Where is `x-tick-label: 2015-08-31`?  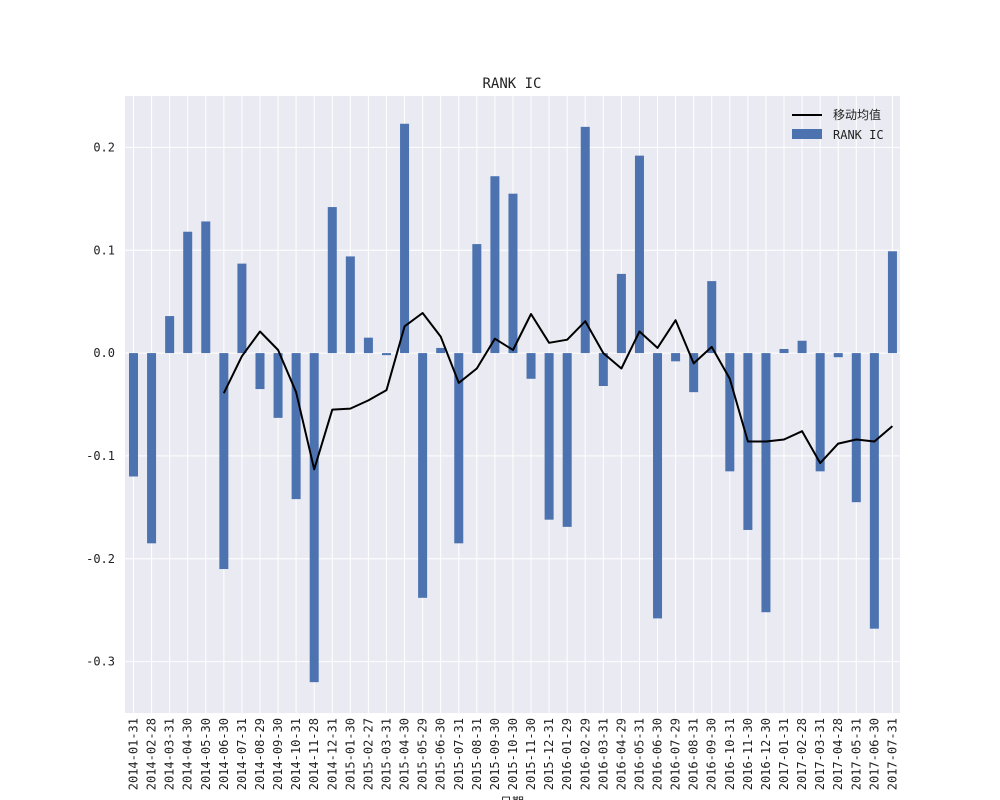
x-tick-label: 2015-08-31 is located at coordinates (477, 754).